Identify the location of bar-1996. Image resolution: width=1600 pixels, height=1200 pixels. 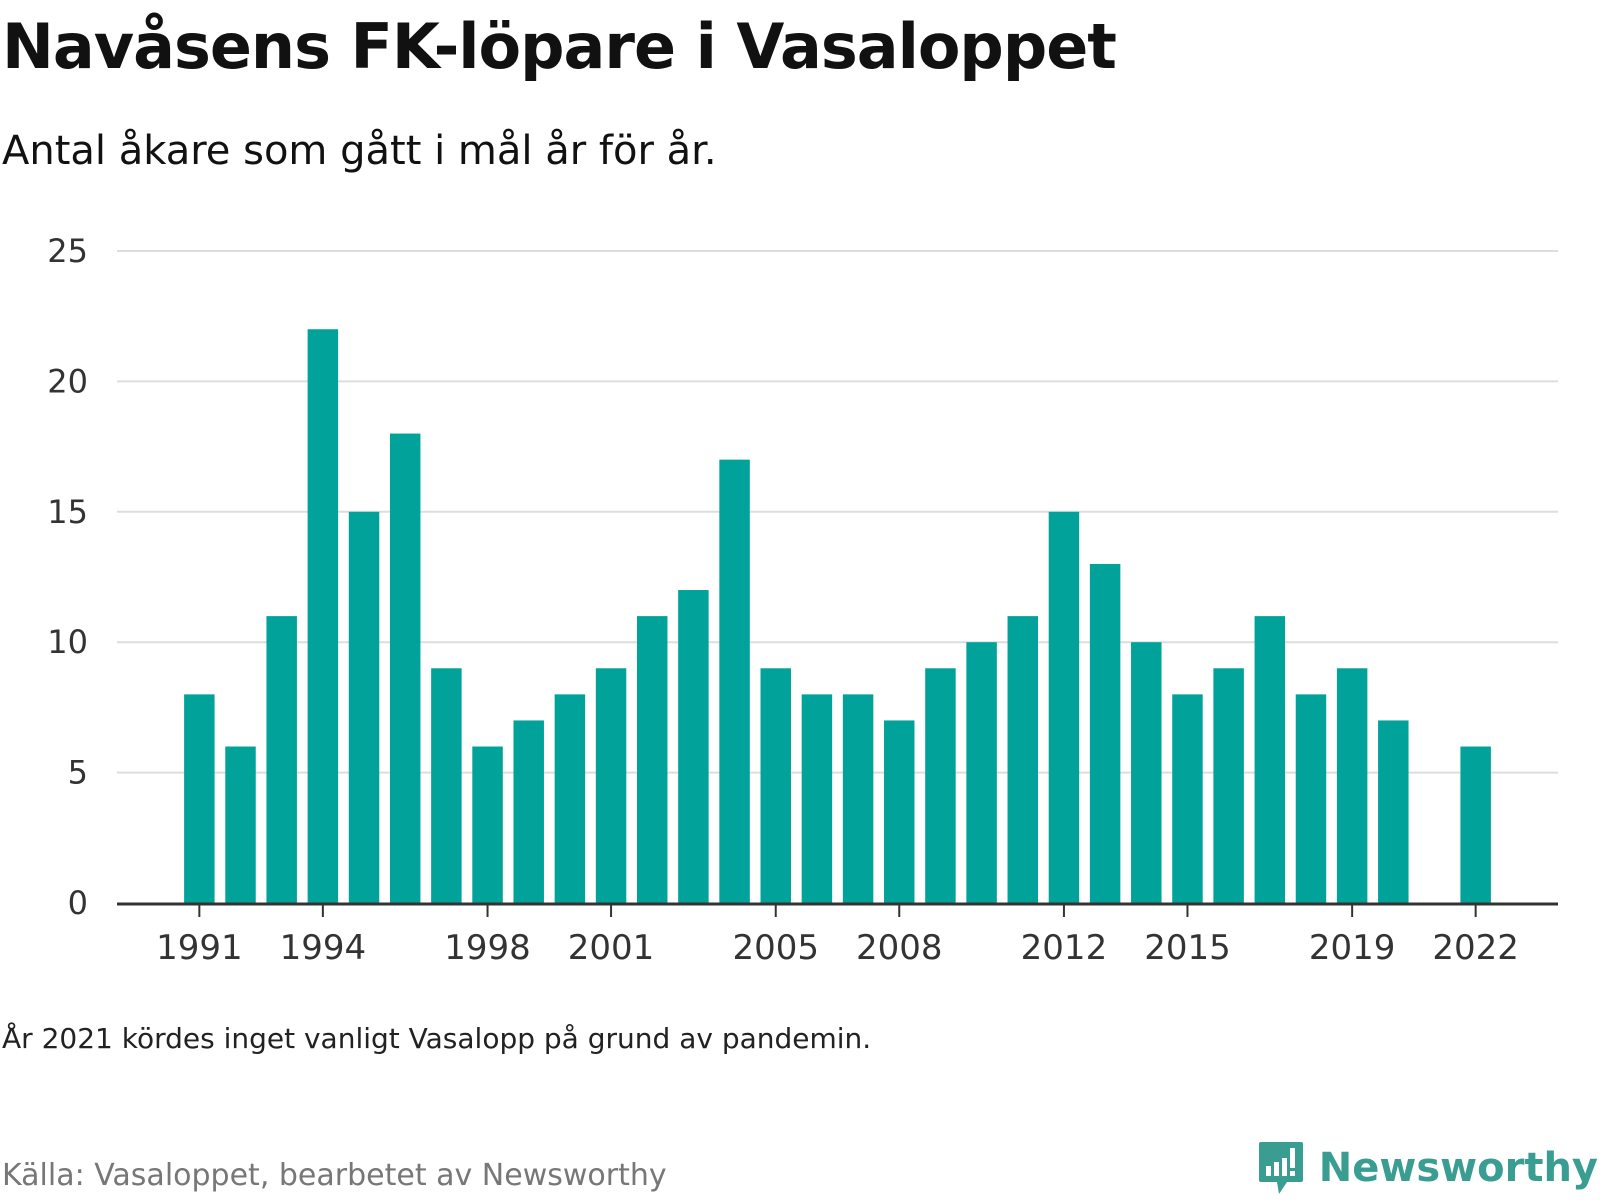
(405, 668).